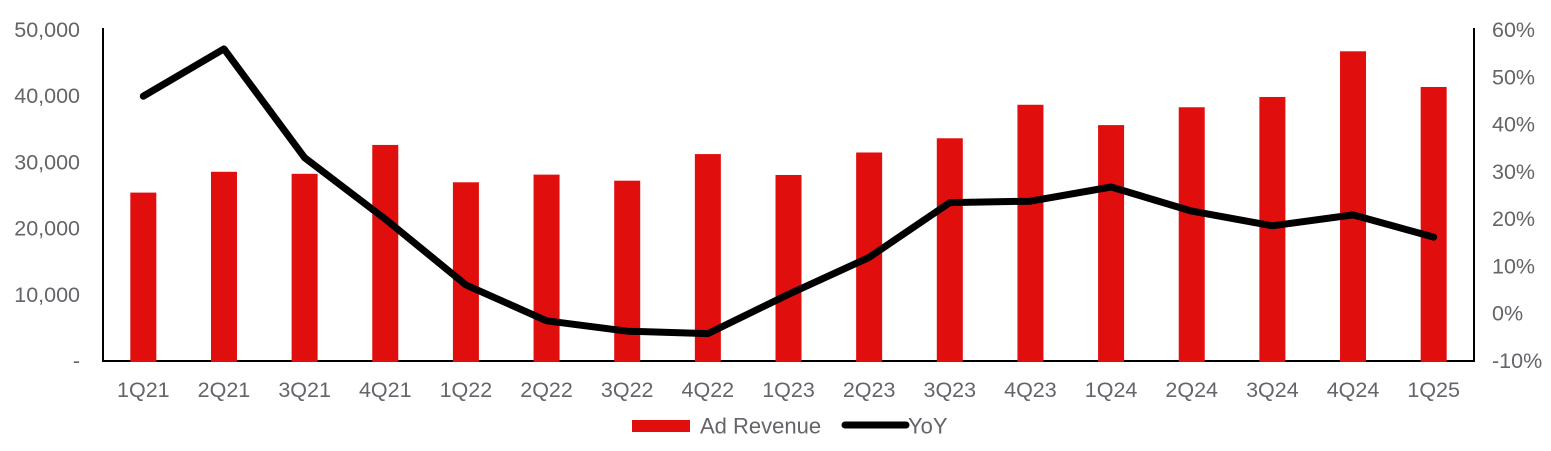 The height and width of the screenshot is (451, 1551). I want to click on x-axis-label-4q21: 4Q21, so click(385, 390).